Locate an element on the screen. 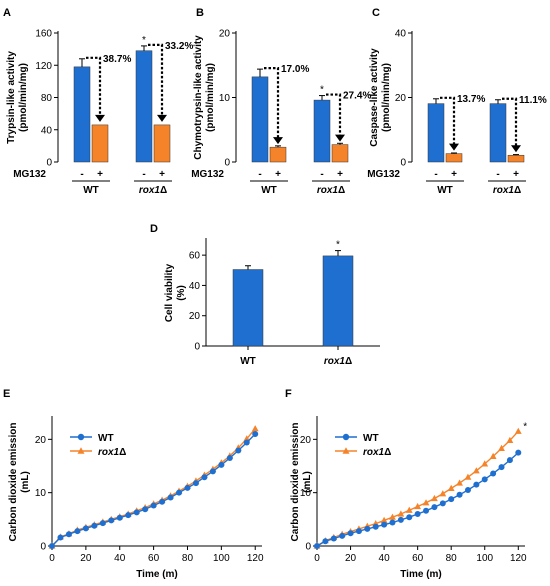  panel-e-x-tick-label-5: 100 is located at coordinates (221, 558).